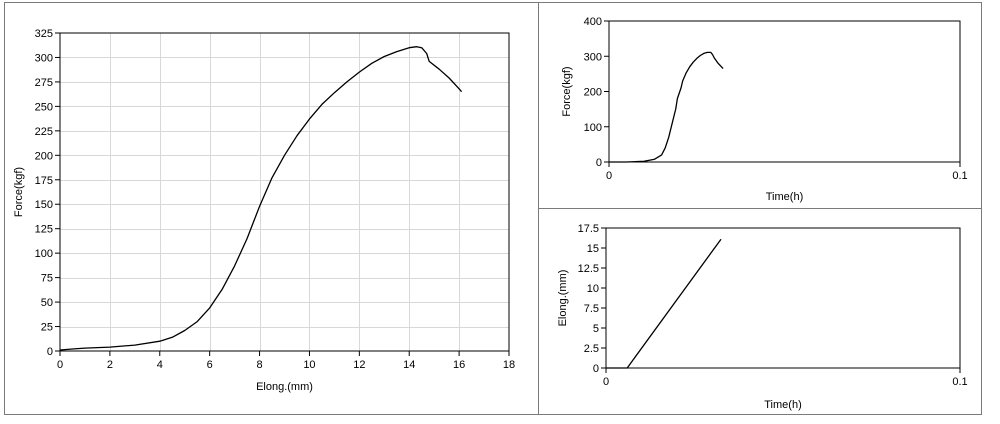 The image size is (1000, 424). Describe the element at coordinates (593, 289) in the screenshot. I see `elong-time-y-tick-label: 10` at that location.